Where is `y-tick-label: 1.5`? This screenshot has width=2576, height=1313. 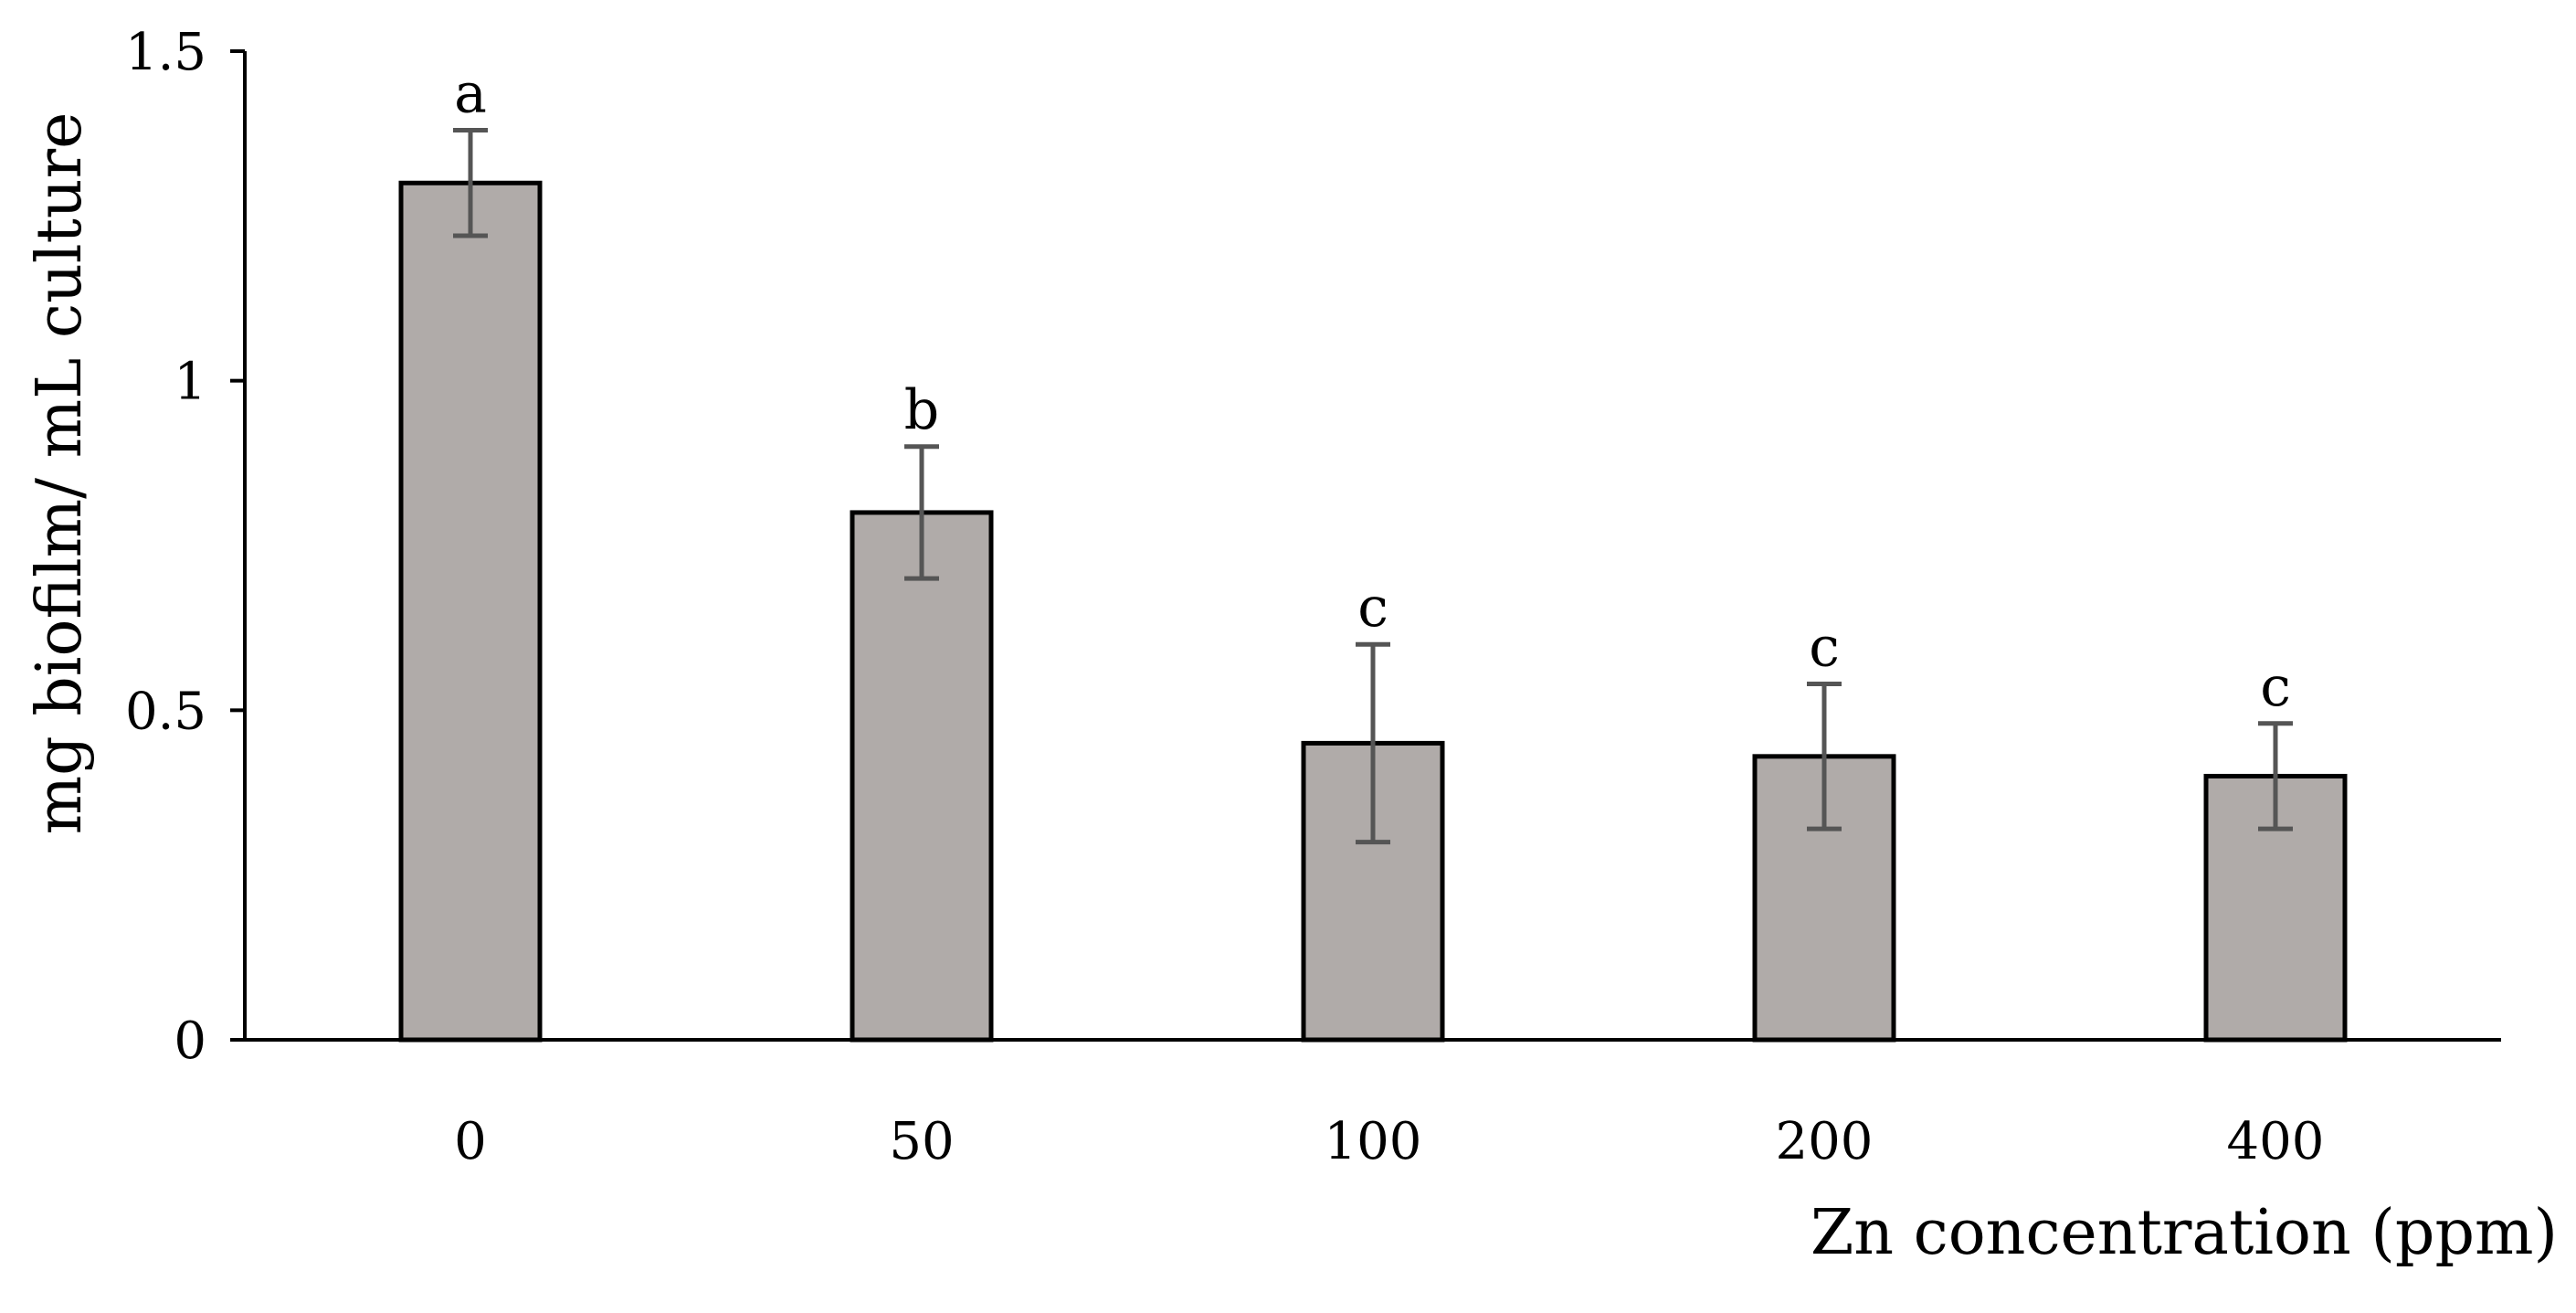 y-tick-label: 1.5 is located at coordinates (165, 52).